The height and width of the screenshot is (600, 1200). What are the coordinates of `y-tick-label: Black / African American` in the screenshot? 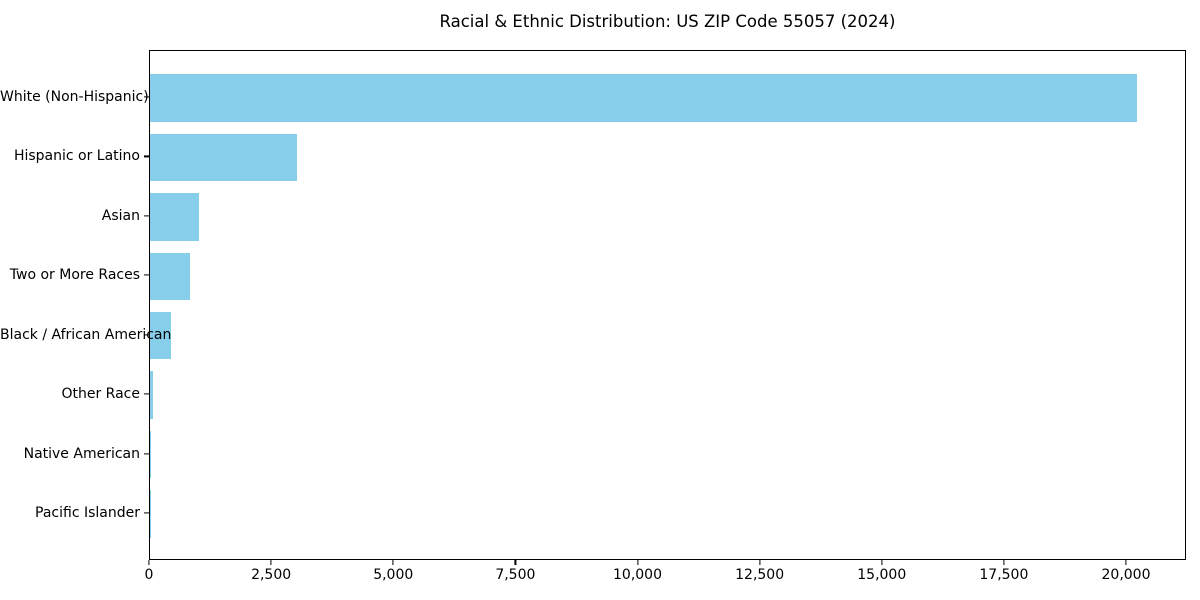 It's located at (86, 334).